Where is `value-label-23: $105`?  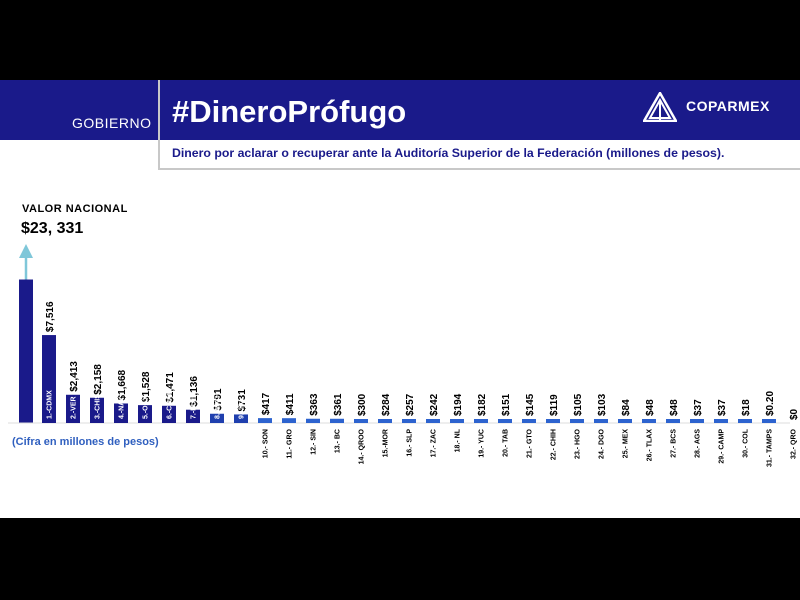 value-label-23: $105 is located at coordinates (578, 404).